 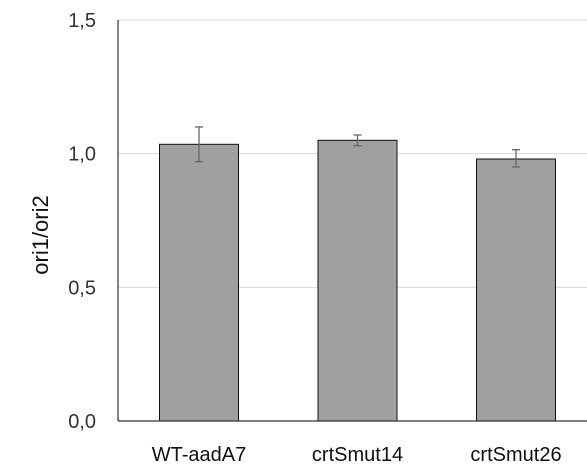 What do you see at coordinates (40, 234) in the screenshot?
I see `y-axis-title: ori1/ori2` at bounding box center [40, 234].